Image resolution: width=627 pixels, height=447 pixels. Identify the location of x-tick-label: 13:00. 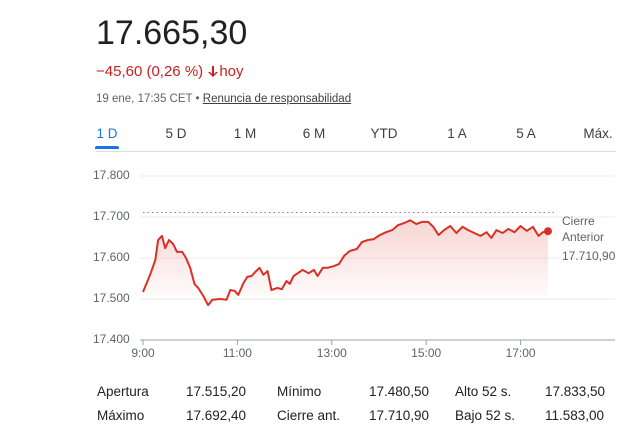
(332, 353).